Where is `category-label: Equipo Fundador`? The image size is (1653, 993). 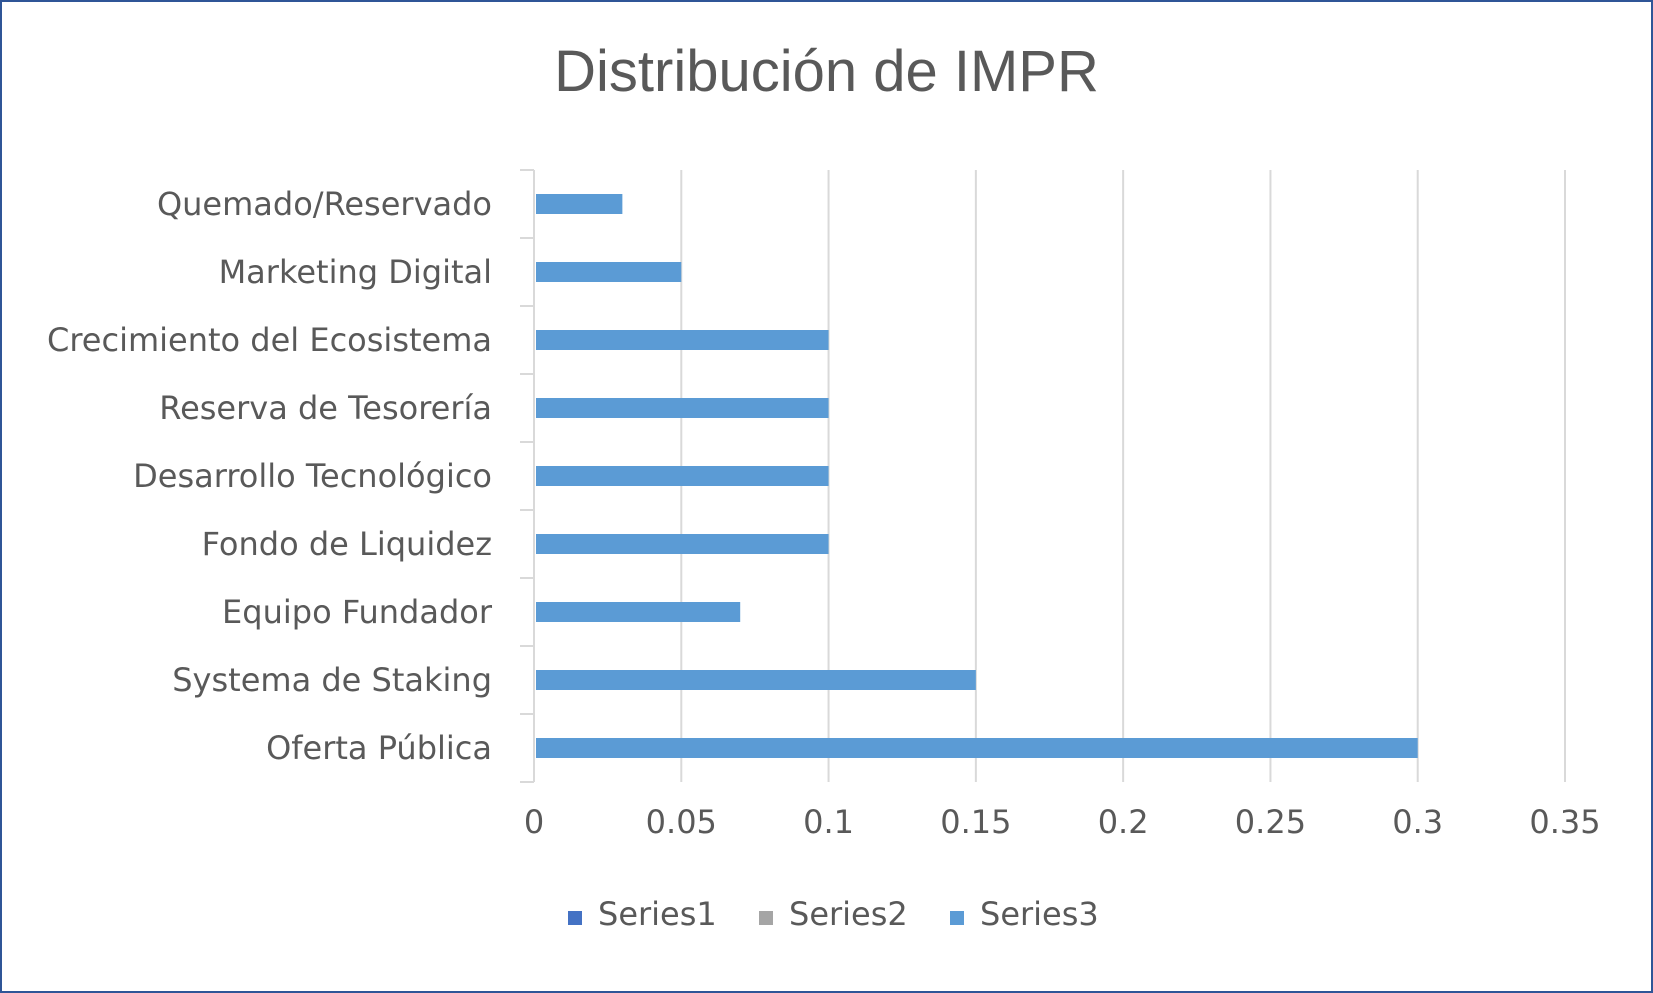
category-label: Equipo Fundador is located at coordinates (357, 612).